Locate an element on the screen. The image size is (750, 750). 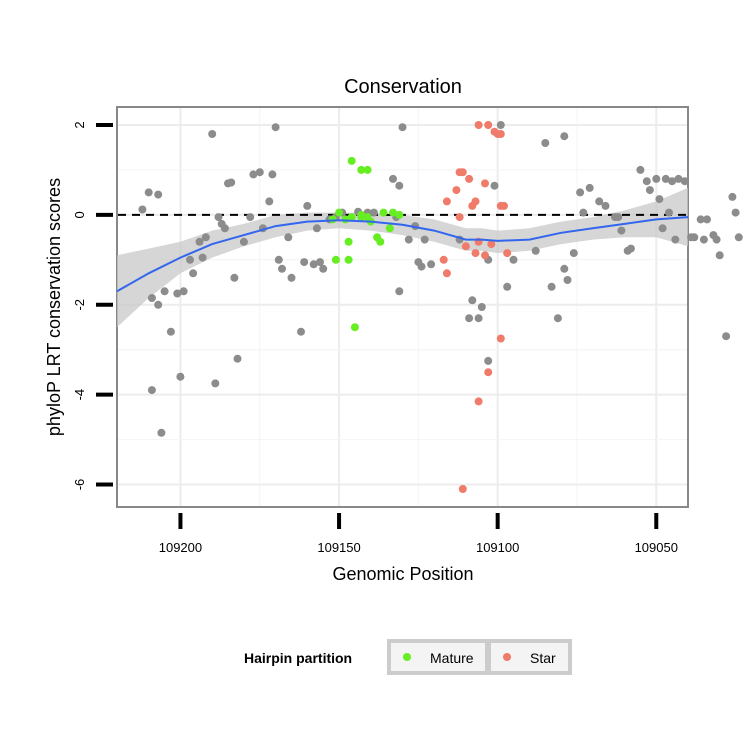
y-axis-label: phyloP LRT conservation scores is located at coordinates (54, 307).